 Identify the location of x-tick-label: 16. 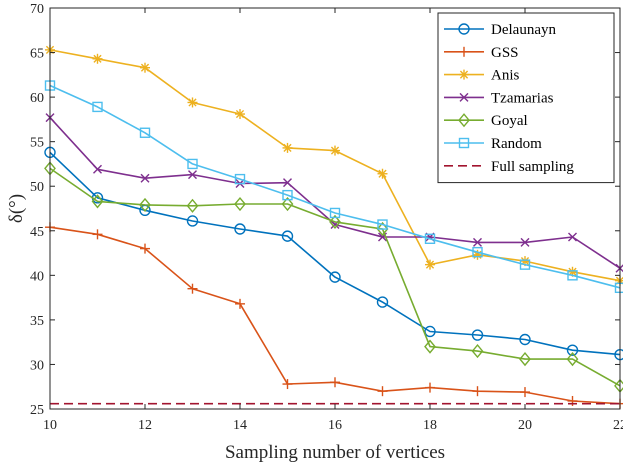
(335, 425).